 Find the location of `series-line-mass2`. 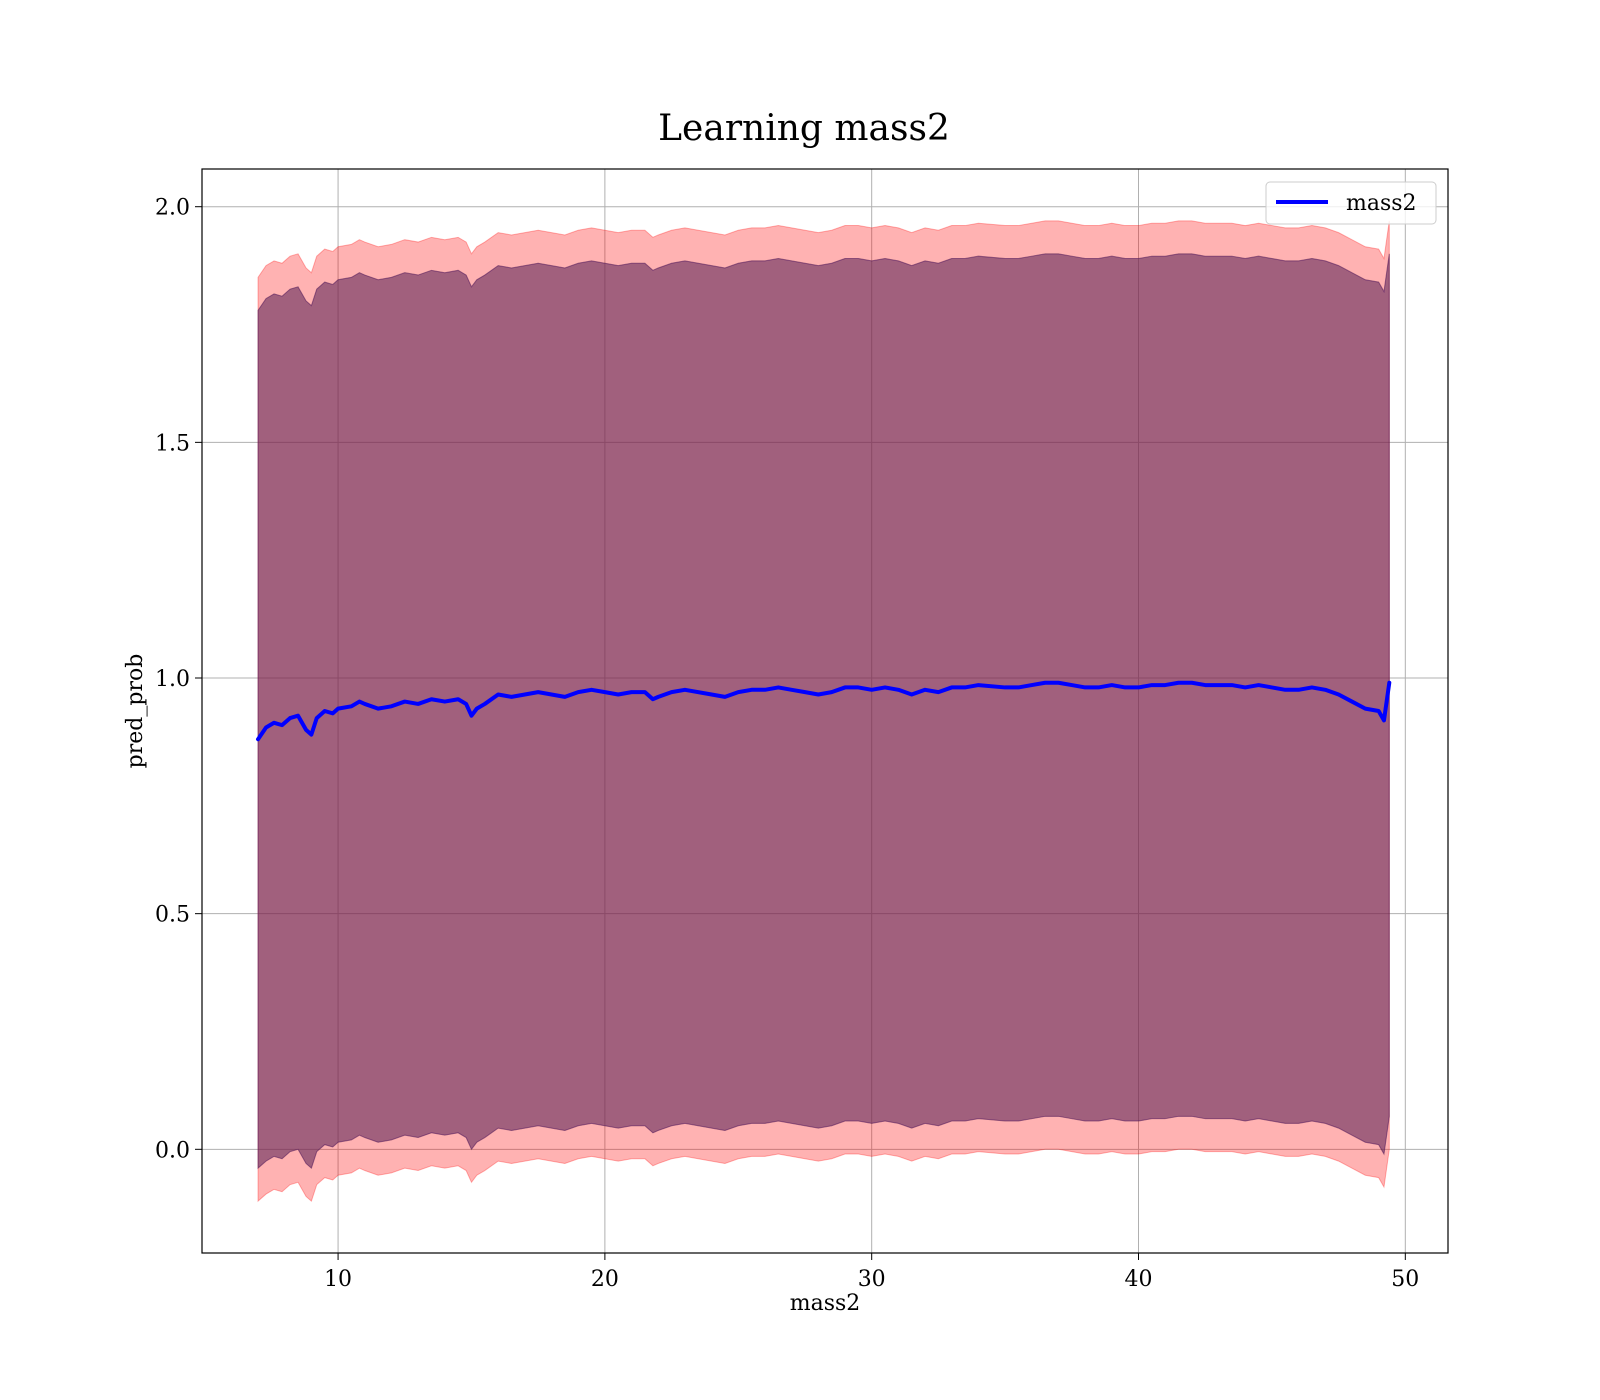

series-line-mass2 is located at coordinates (824, 711).